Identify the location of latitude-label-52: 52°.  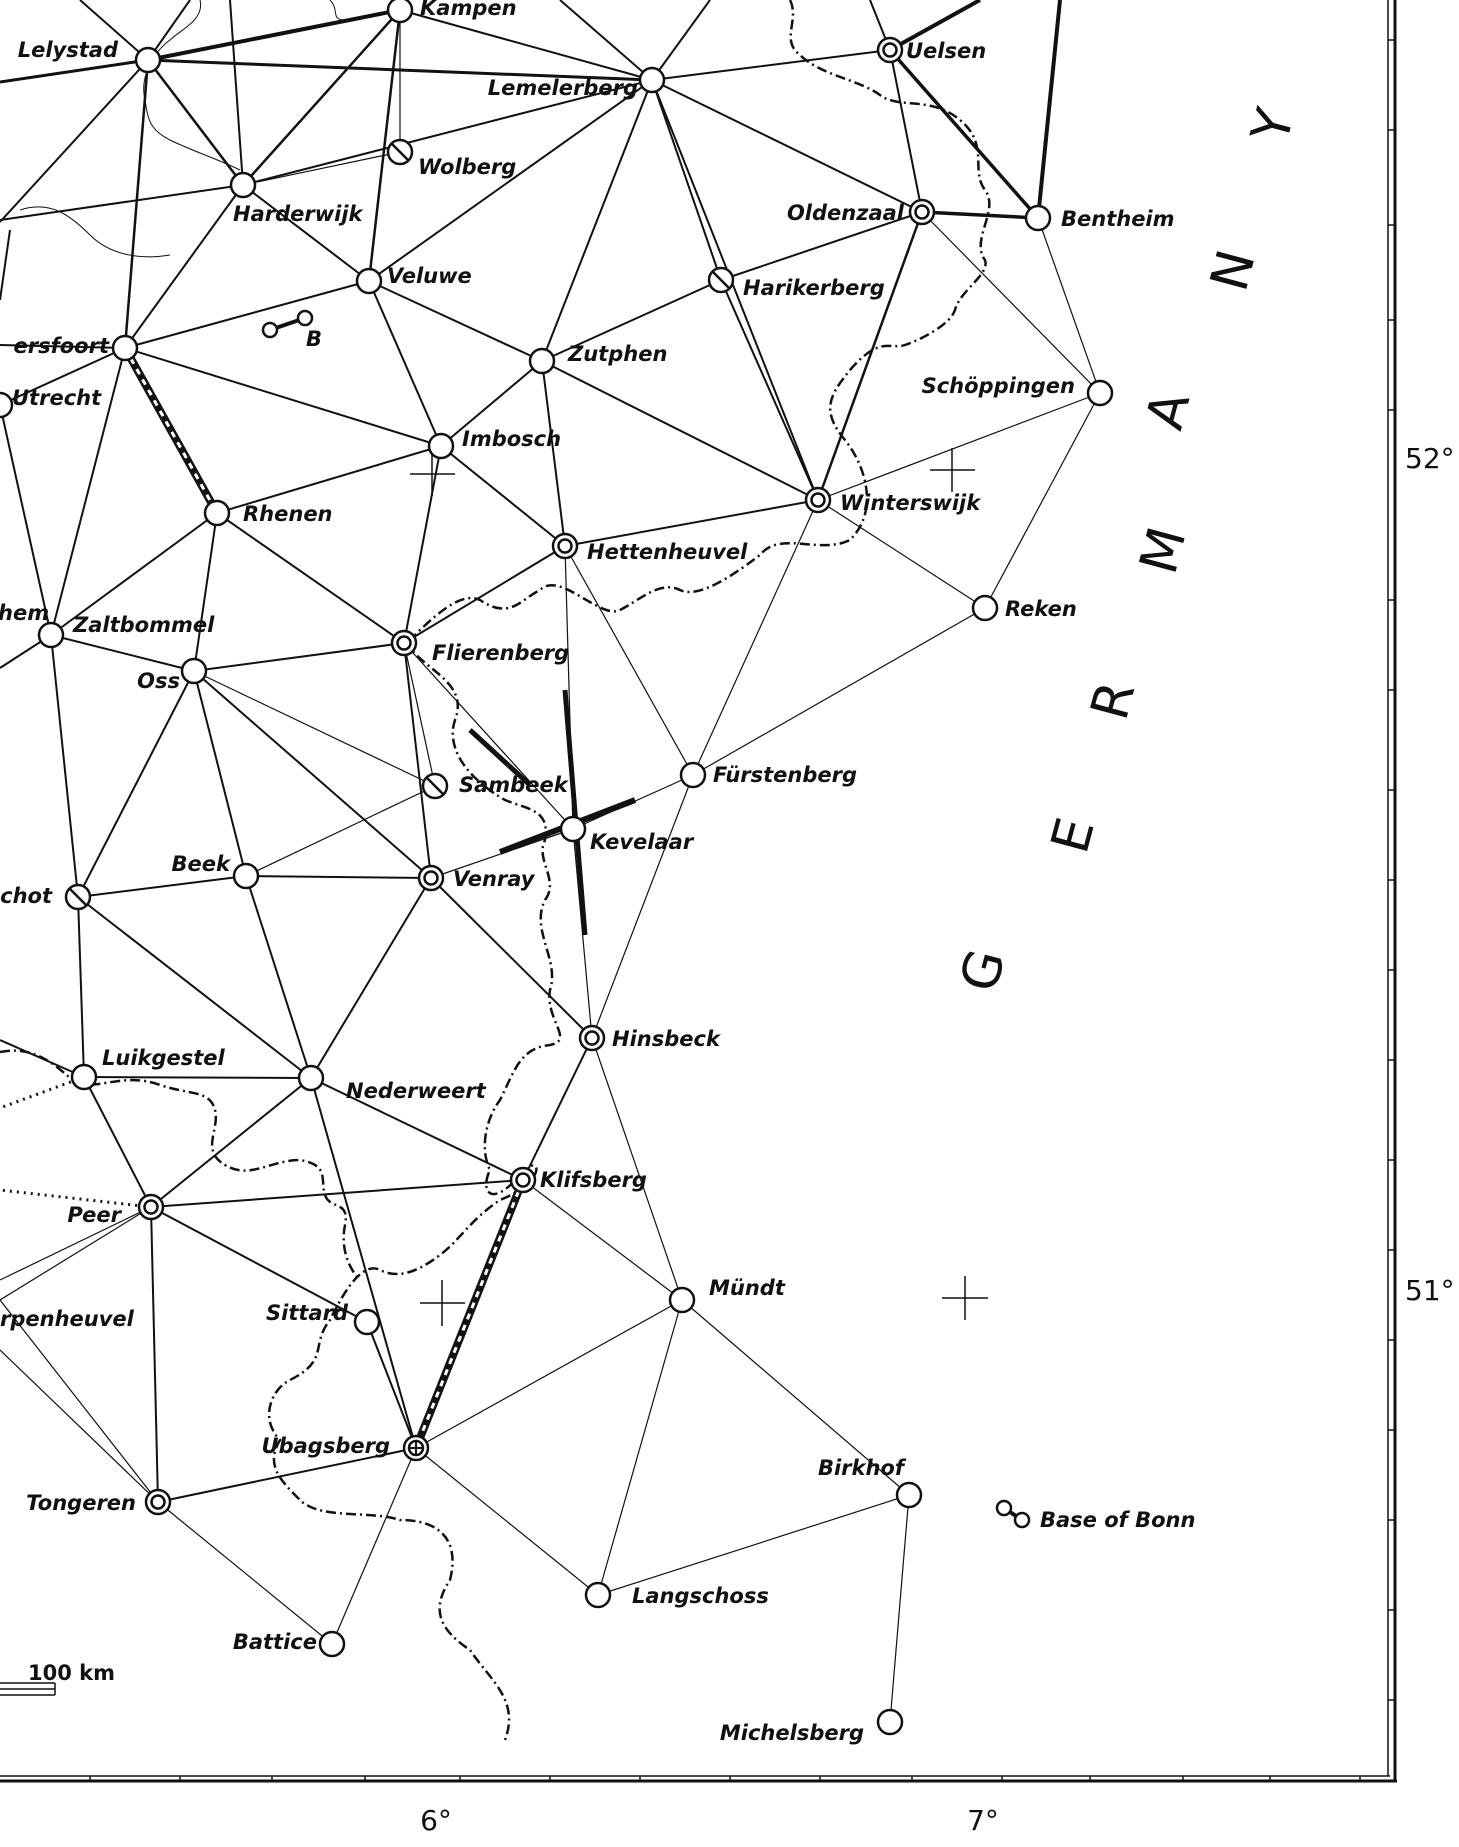
(1430, 458).